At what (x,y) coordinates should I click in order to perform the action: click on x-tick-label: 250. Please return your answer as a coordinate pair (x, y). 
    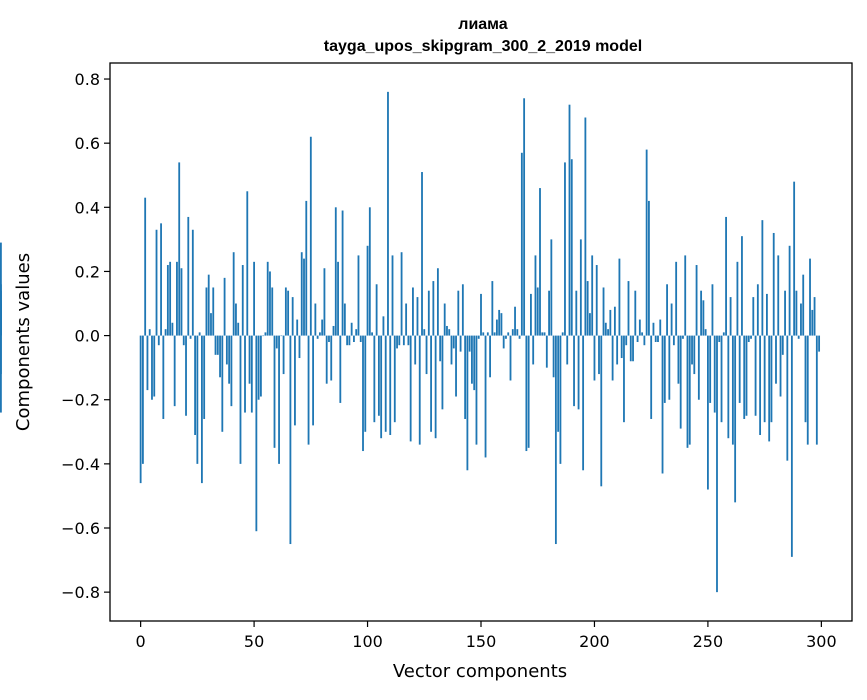
    Looking at the image, I should click on (708, 641).